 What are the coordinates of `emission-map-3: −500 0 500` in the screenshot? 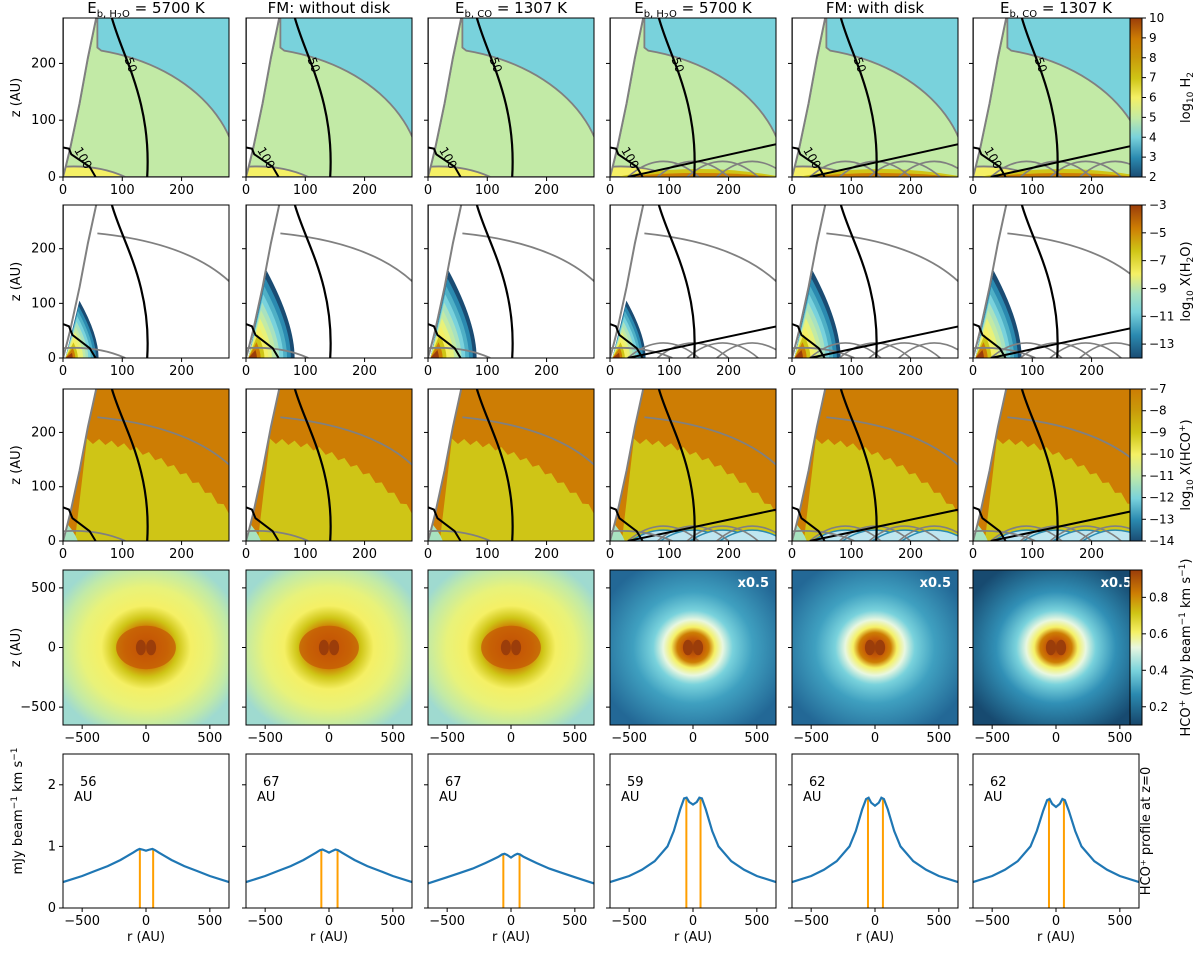 It's located at (509, 657).